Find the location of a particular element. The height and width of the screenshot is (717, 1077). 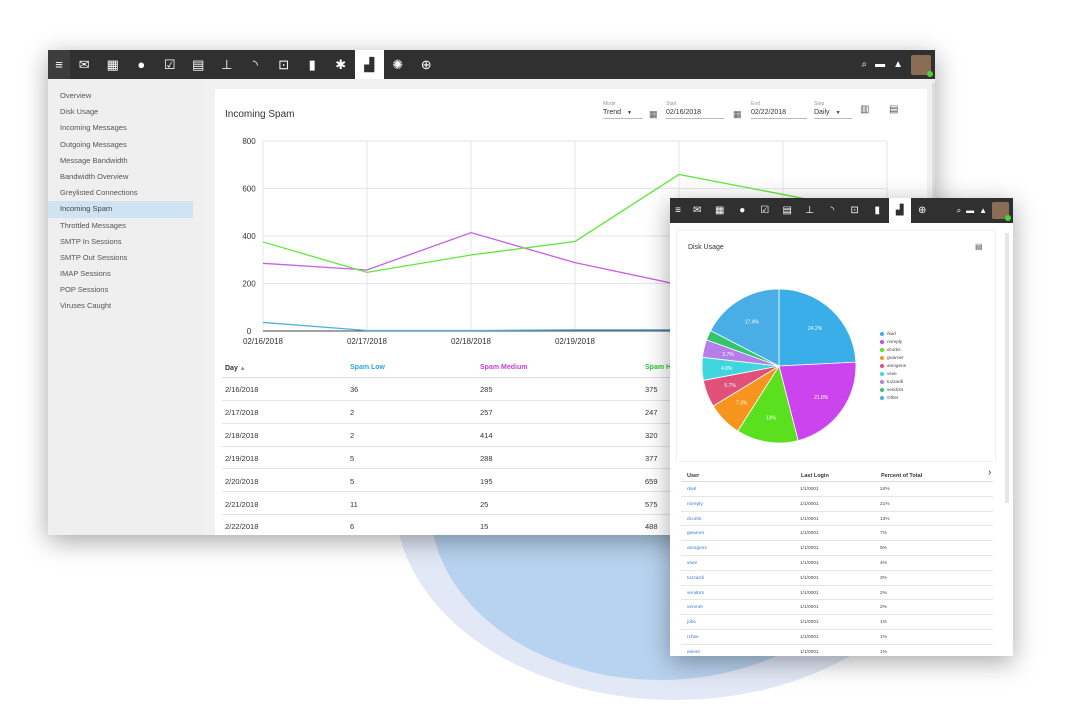

user-link: dcurtis is located at coordinates (694, 519).